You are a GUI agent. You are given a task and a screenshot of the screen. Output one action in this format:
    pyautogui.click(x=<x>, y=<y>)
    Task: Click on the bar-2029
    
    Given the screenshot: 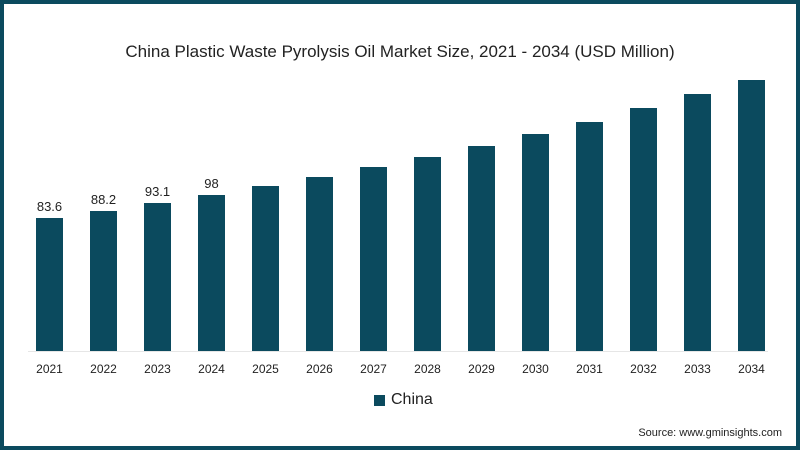 What is the action you would take?
    pyautogui.click(x=481, y=248)
    